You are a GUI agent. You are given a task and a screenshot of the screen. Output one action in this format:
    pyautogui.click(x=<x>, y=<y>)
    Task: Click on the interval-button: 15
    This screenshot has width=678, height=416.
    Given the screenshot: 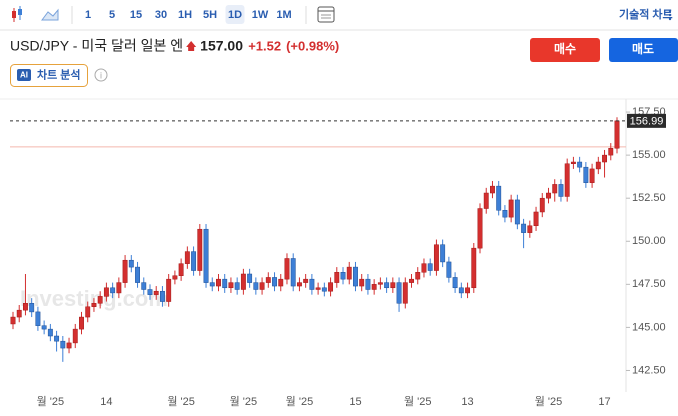 What is the action you would take?
    pyautogui.click(x=136, y=15)
    